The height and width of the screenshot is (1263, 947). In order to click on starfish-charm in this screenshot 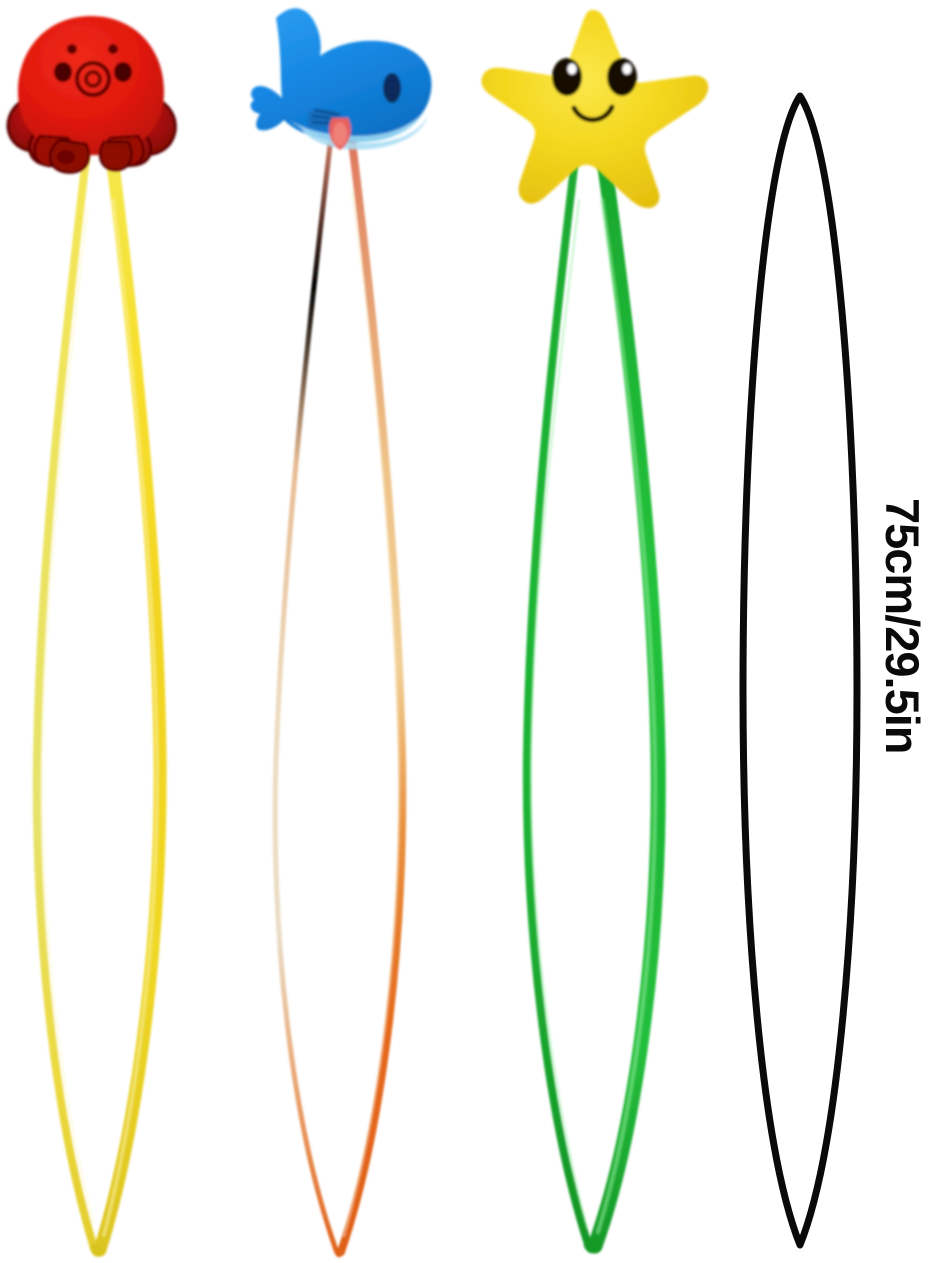, I will do `click(595, 109)`.